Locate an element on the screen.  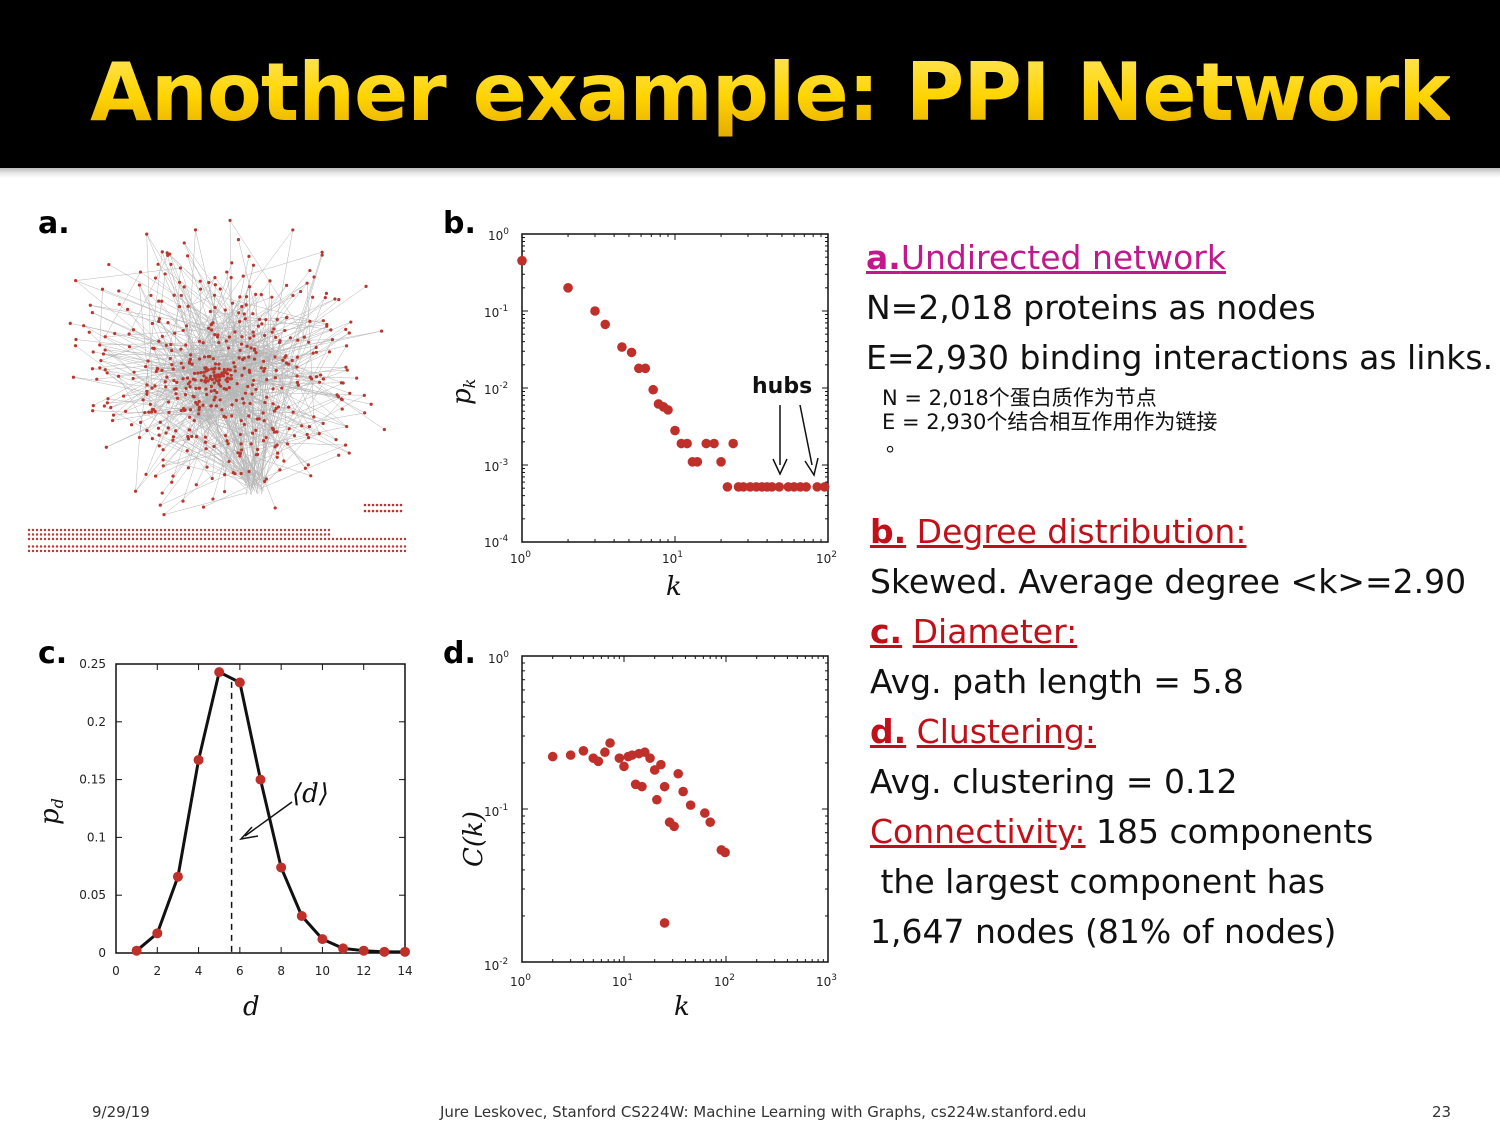
x-tick-label: 14 is located at coordinates (404, 971).